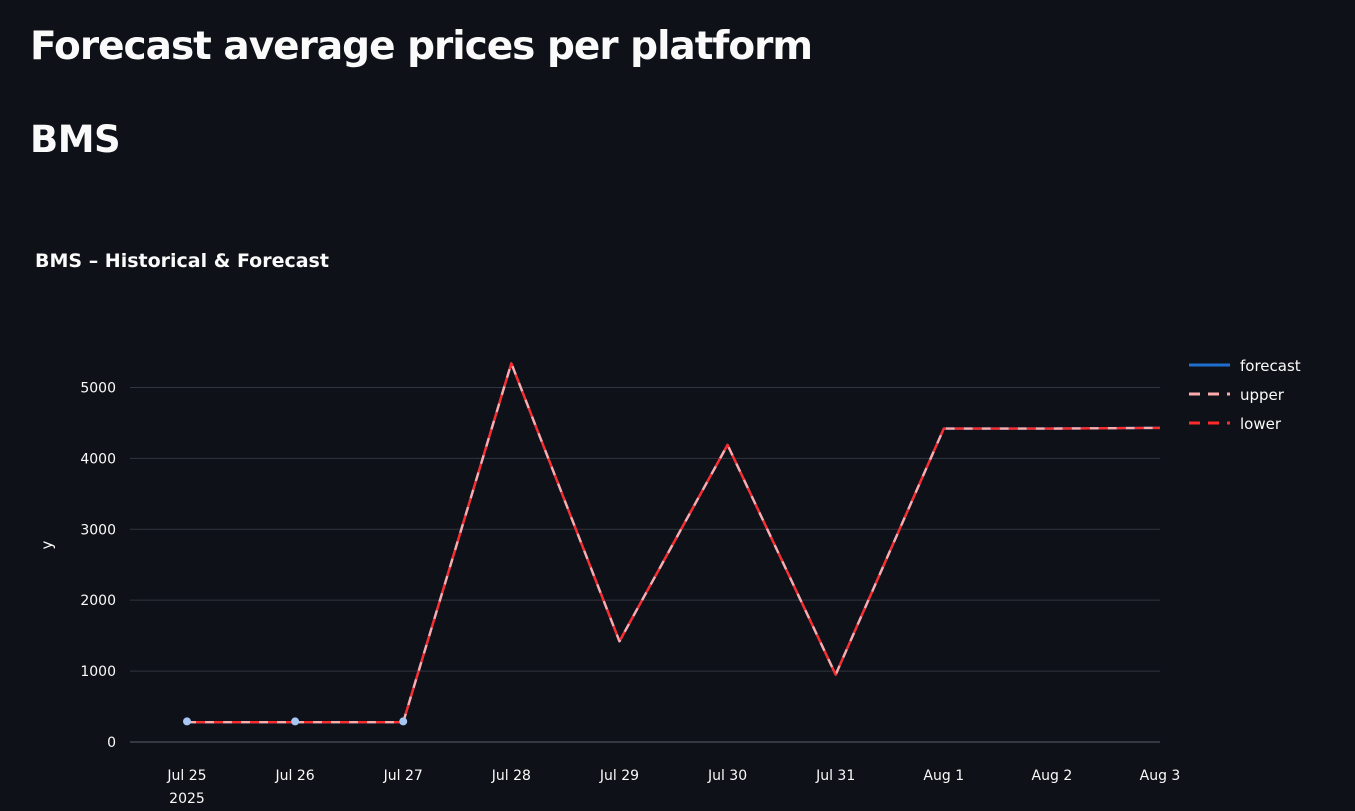  Describe the element at coordinates (1270, 366) in the screenshot. I see `legend-label-forecast: forecast` at that location.